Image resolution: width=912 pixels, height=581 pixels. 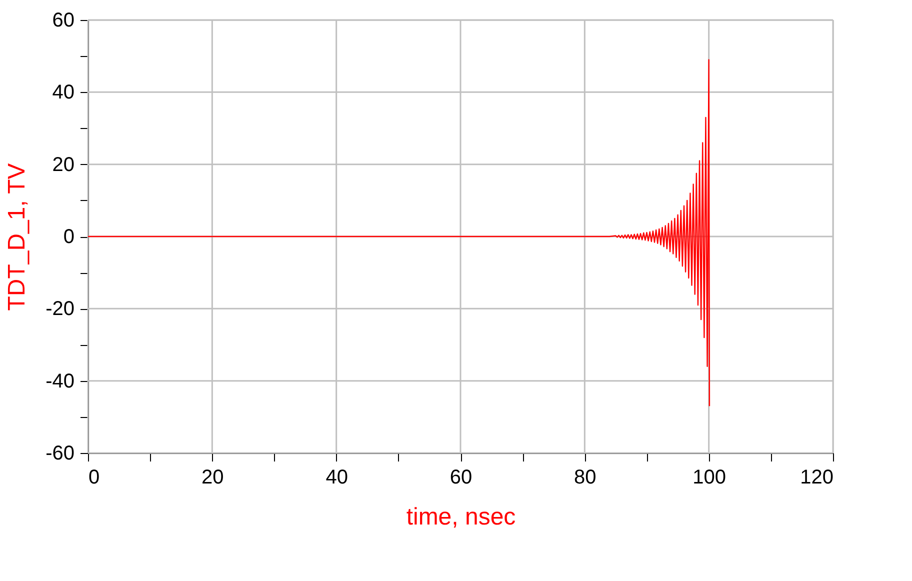 What do you see at coordinates (68, 237) in the screenshot?
I see `y-tick-label: 0` at bounding box center [68, 237].